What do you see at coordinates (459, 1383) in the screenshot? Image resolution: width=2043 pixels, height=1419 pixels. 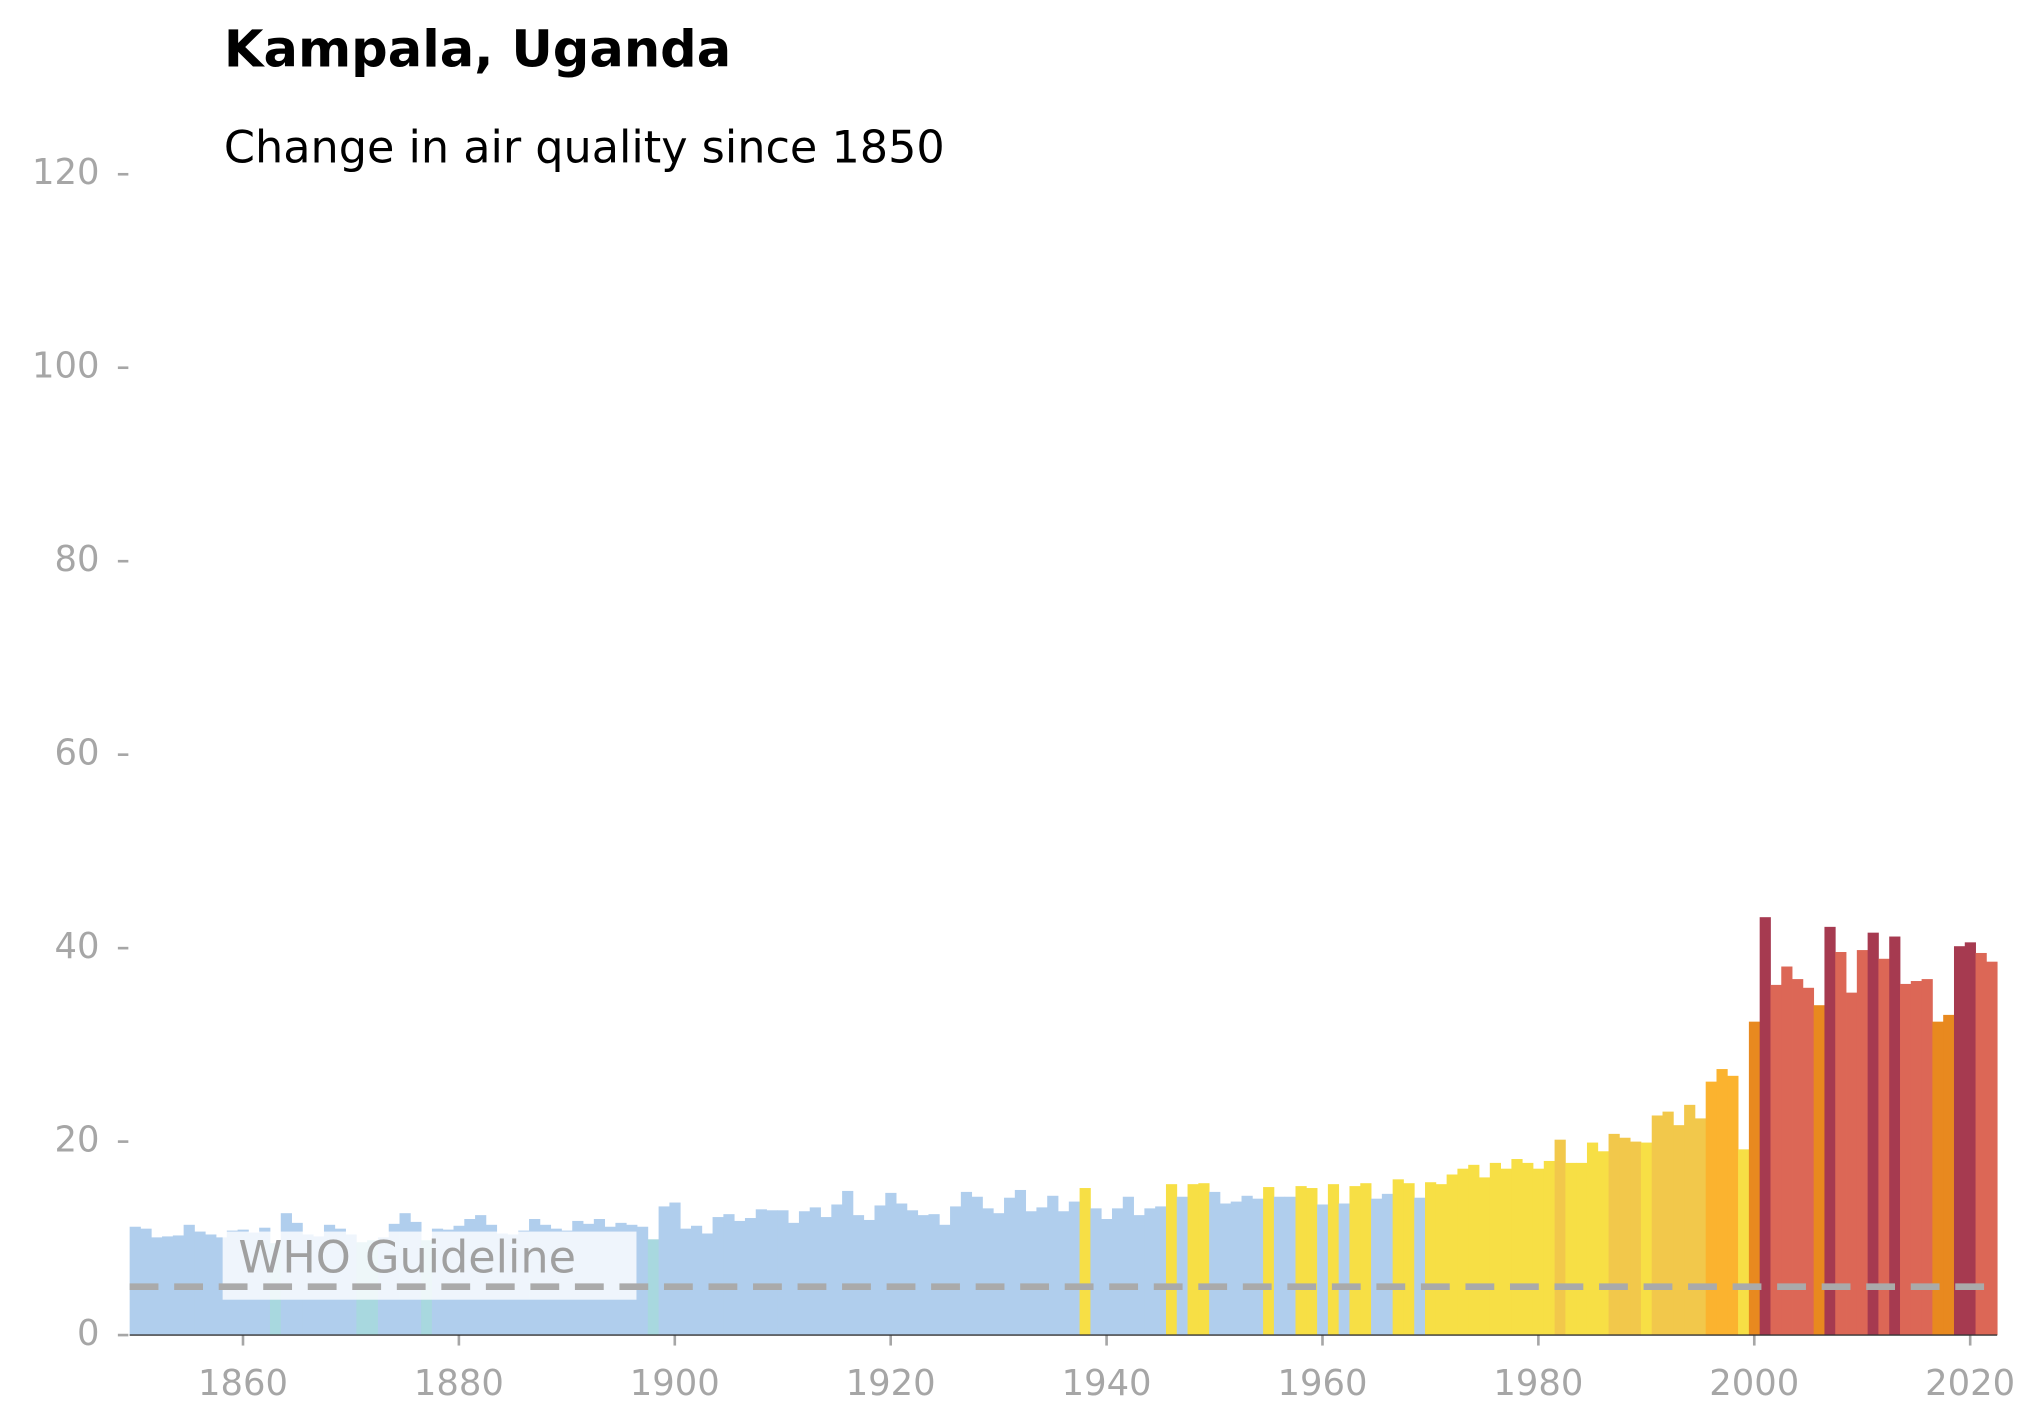 I see `x-tick-label: 1880` at bounding box center [459, 1383].